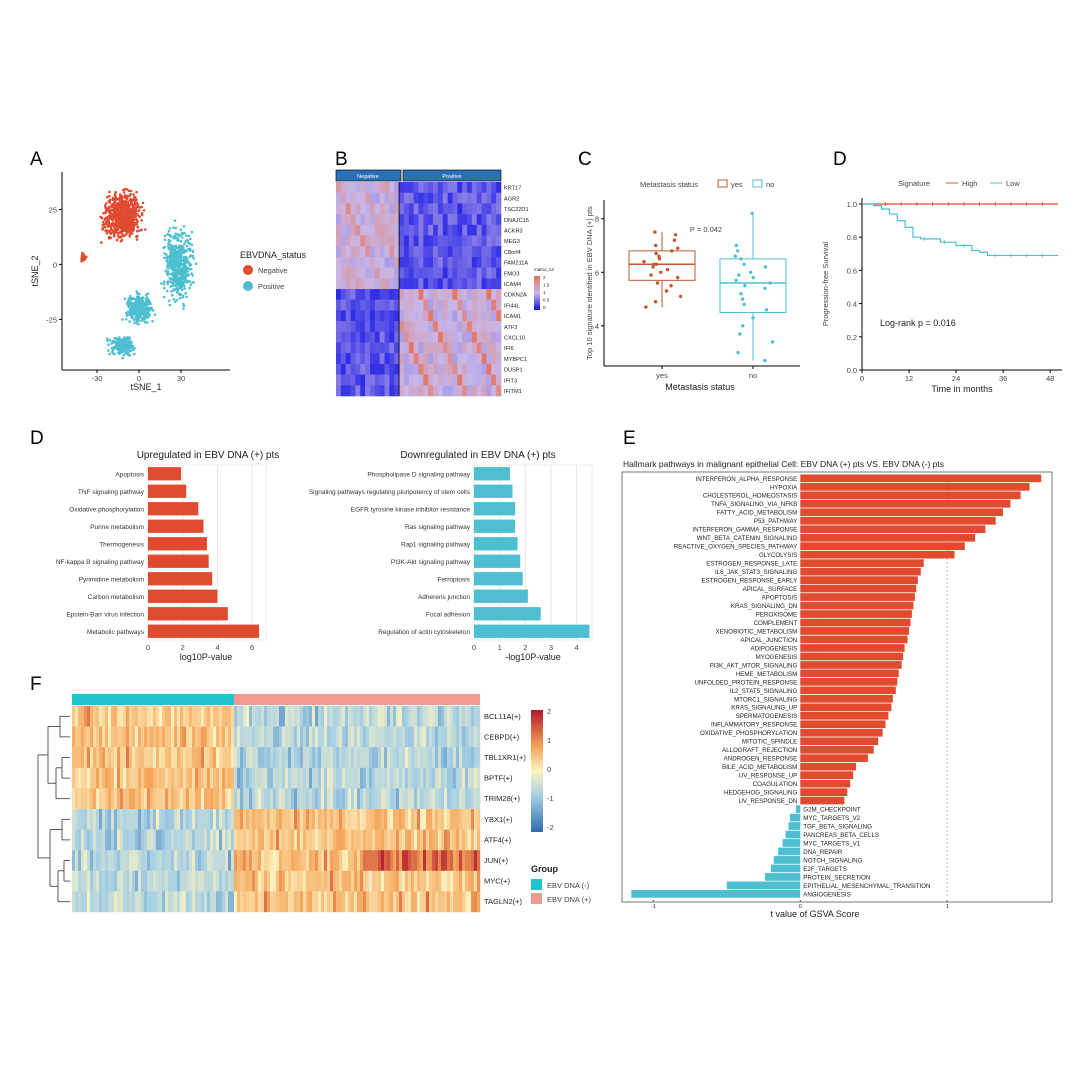  I want to click on e-category-label: NOTCH_SIGNALING, so click(832, 860).